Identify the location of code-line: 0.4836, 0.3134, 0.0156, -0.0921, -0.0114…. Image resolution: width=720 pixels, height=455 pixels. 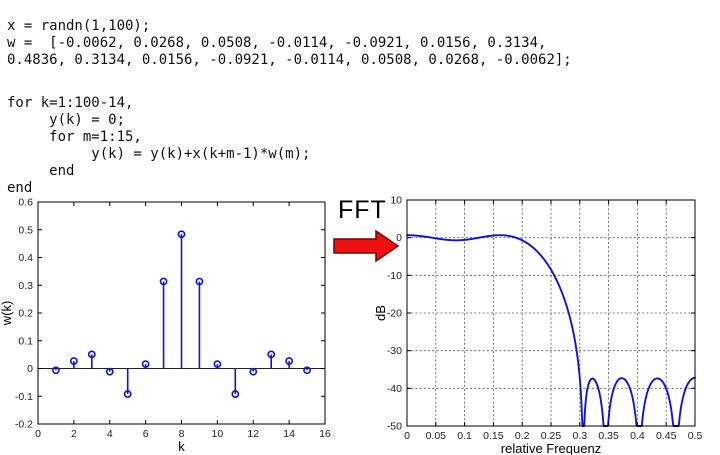
(289, 60).